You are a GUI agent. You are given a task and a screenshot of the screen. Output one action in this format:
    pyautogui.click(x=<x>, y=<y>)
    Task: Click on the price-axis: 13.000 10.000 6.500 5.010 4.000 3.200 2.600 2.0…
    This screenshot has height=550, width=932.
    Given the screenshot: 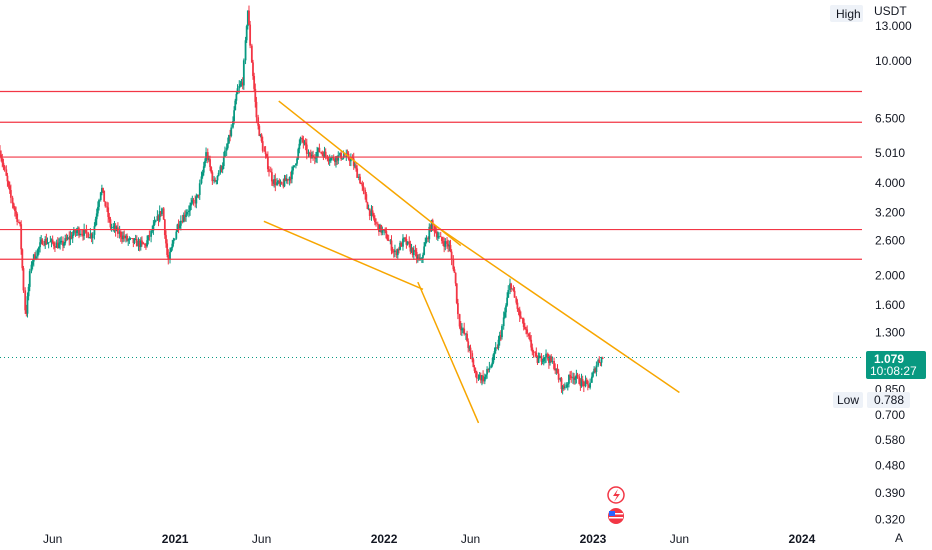 What is the action you would take?
    pyautogui.click(x=897, y=275)
    